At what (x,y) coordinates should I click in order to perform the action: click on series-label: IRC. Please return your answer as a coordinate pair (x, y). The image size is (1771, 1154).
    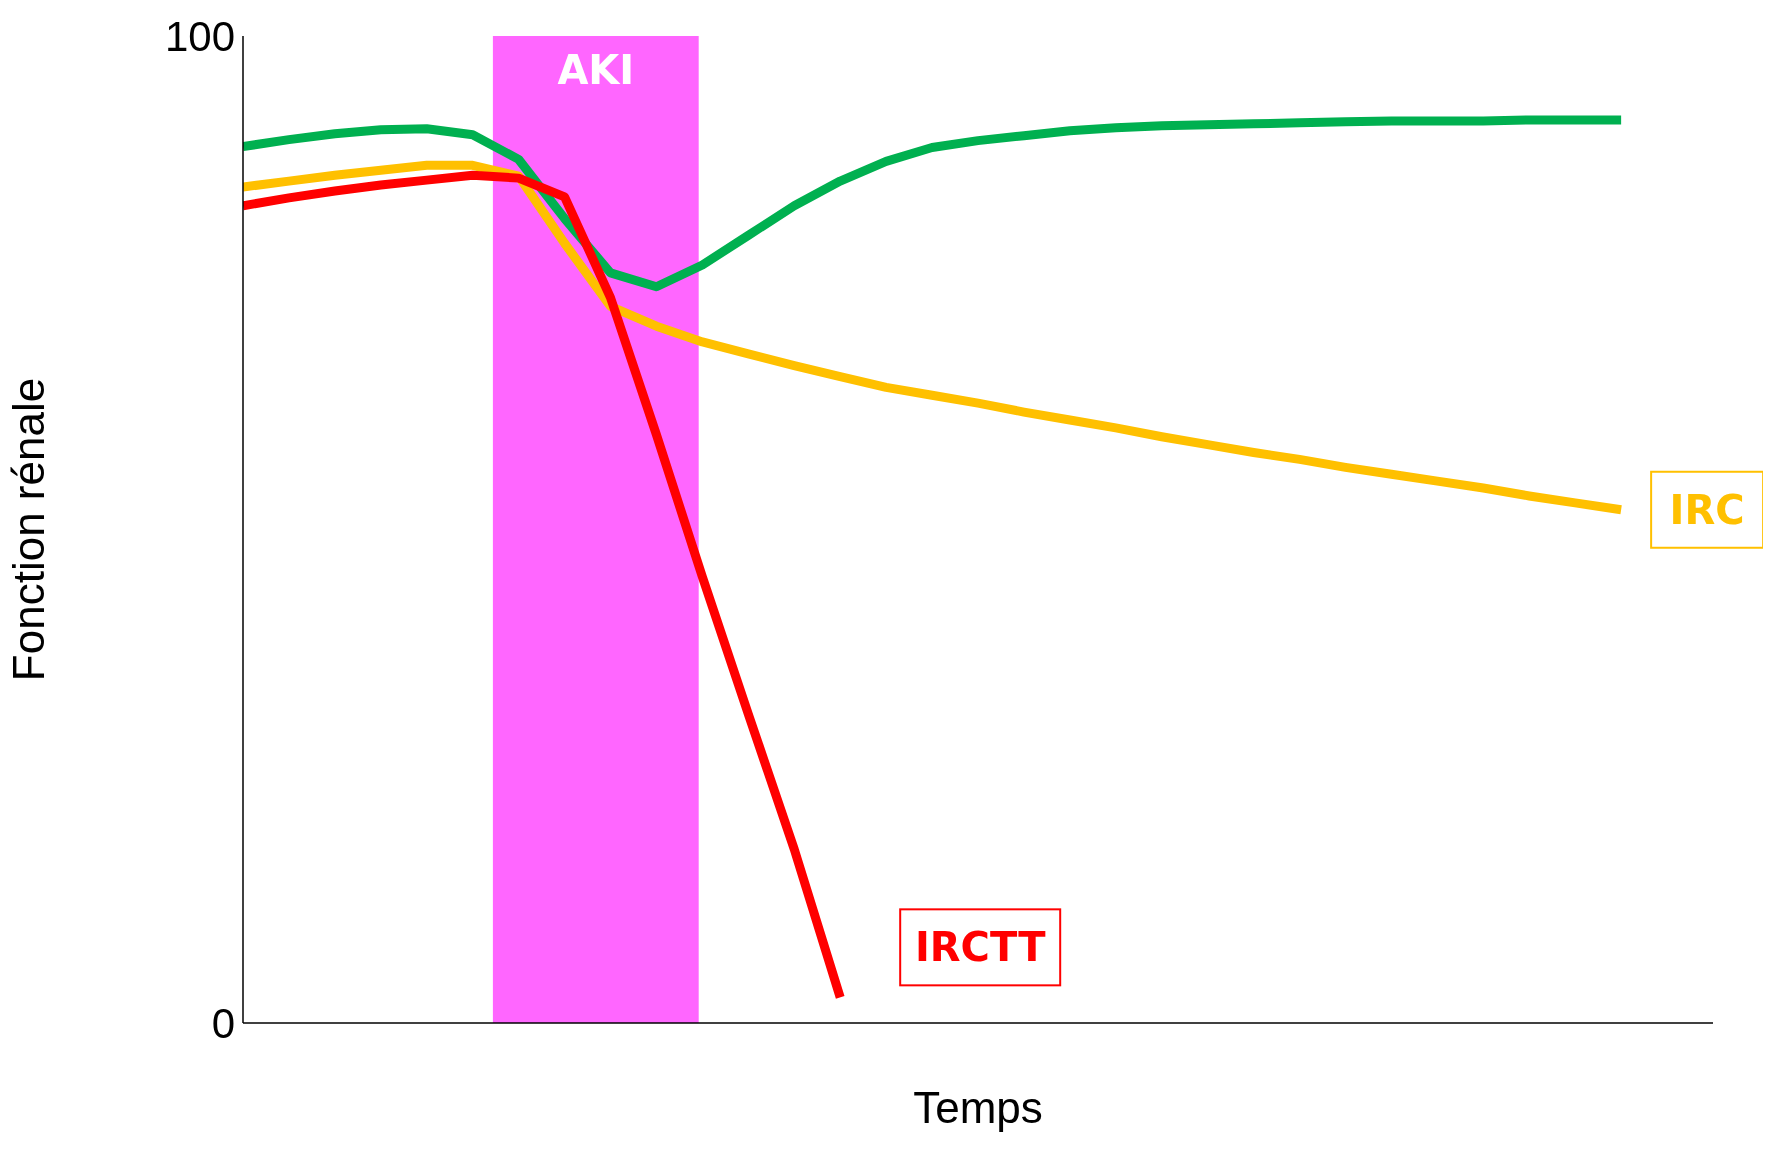
    Looking at the image, I should click on (1707, 509).